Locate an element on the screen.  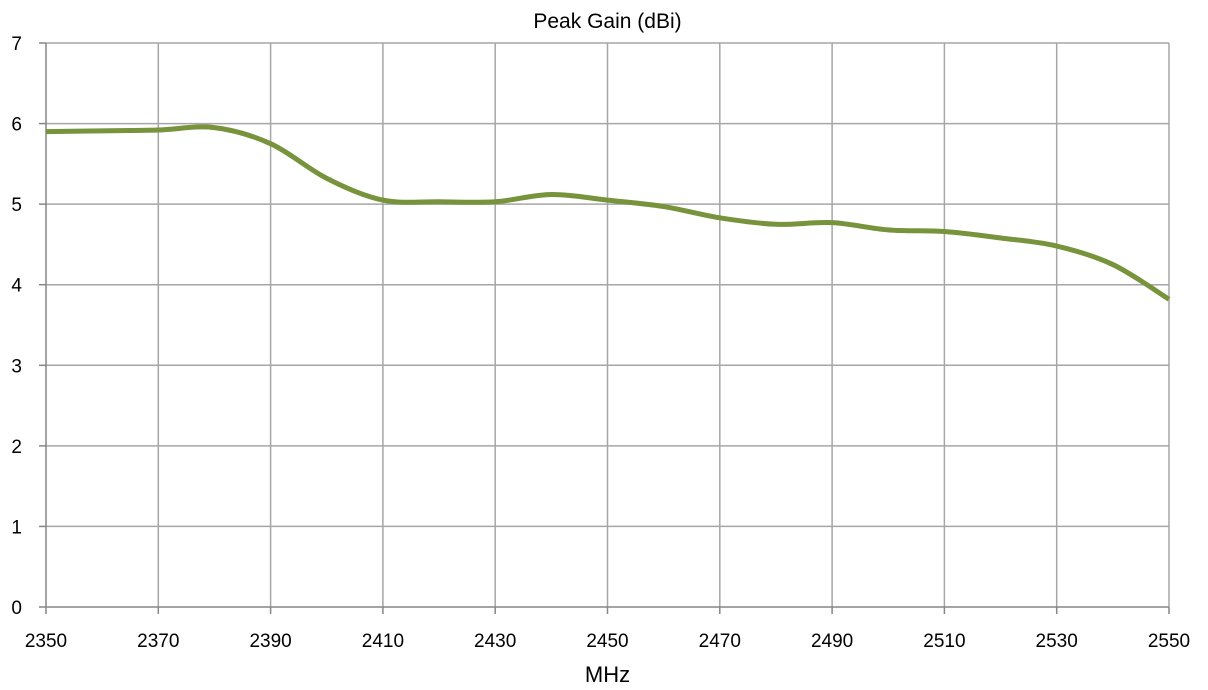
chart-title: Peak Gain (dBi) is located at coordinates (607, 21).